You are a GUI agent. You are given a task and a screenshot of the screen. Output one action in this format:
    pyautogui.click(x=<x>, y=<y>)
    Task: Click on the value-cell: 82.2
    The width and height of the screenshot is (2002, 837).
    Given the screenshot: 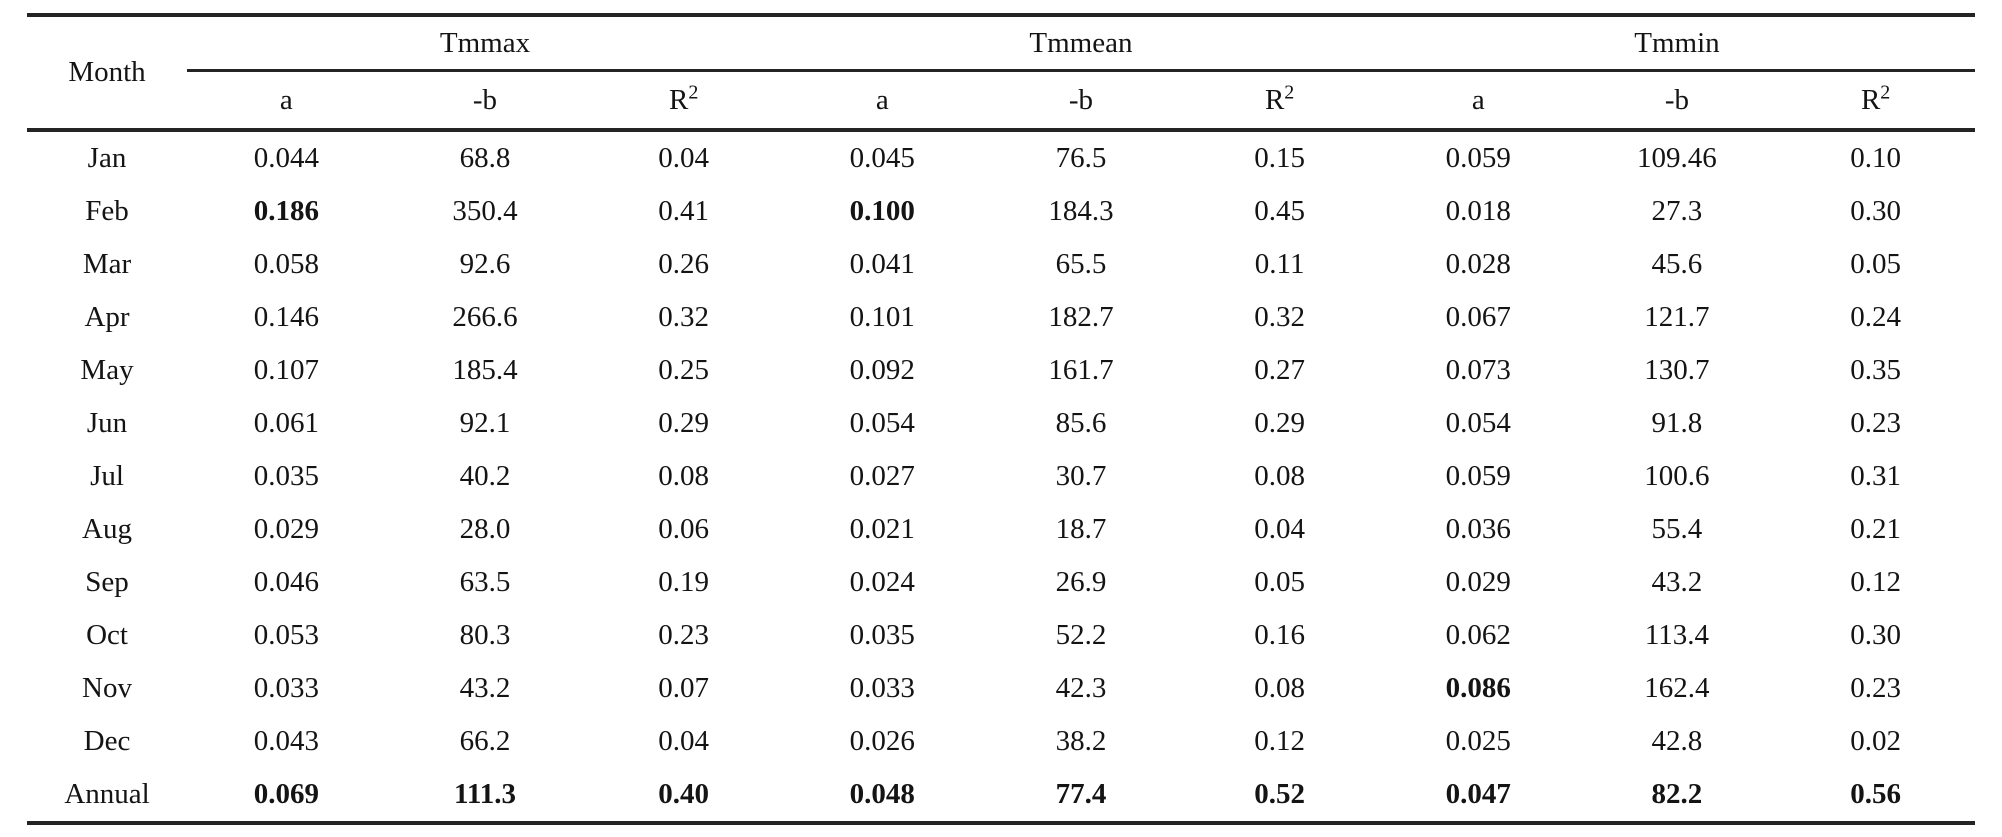 What is the action you would take?
    pyautogui.click(x=1677, y=794)
    